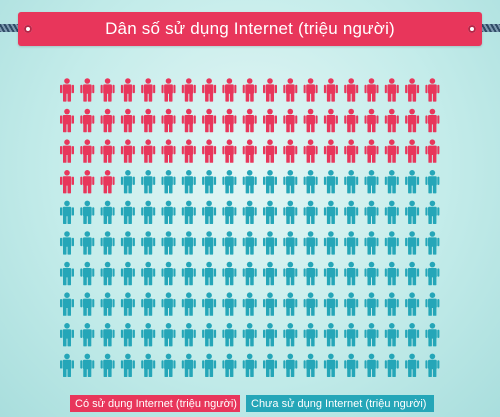 This screenshot has height=417, width=500. What do you see at coordinates (339, 403) in the screenshot?
I see `legend-not-using-label: Chưa sử dụng Internet (triệu người)` at bounding box center [339, 403].